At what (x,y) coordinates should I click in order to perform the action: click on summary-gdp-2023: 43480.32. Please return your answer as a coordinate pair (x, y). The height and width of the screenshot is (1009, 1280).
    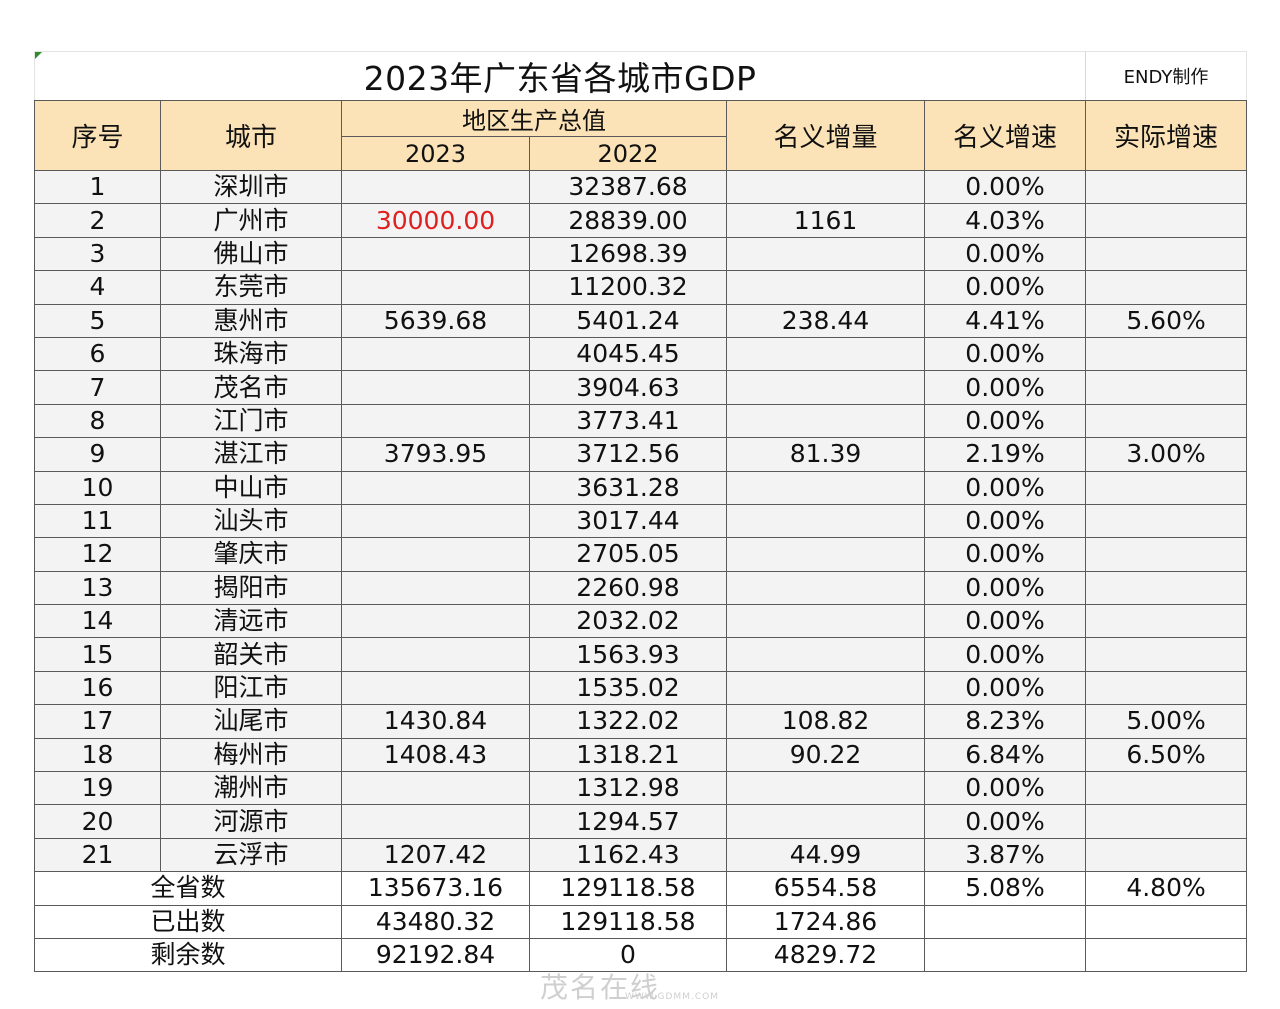
    Looking at the image, I should click on (435, 921).